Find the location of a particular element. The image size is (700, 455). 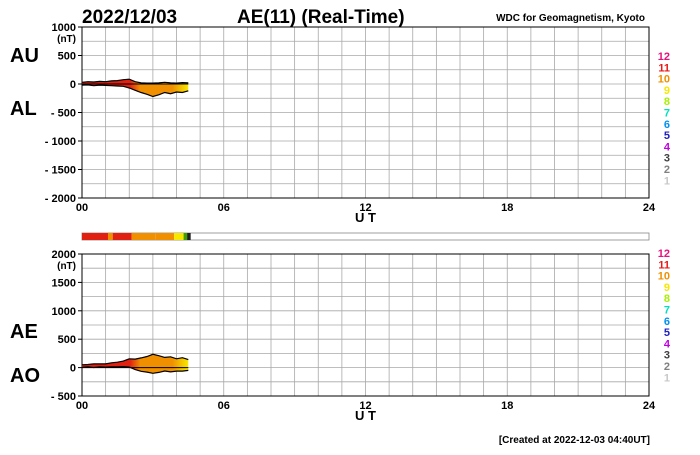

series-line-ae is located at coordinates (135, 359).